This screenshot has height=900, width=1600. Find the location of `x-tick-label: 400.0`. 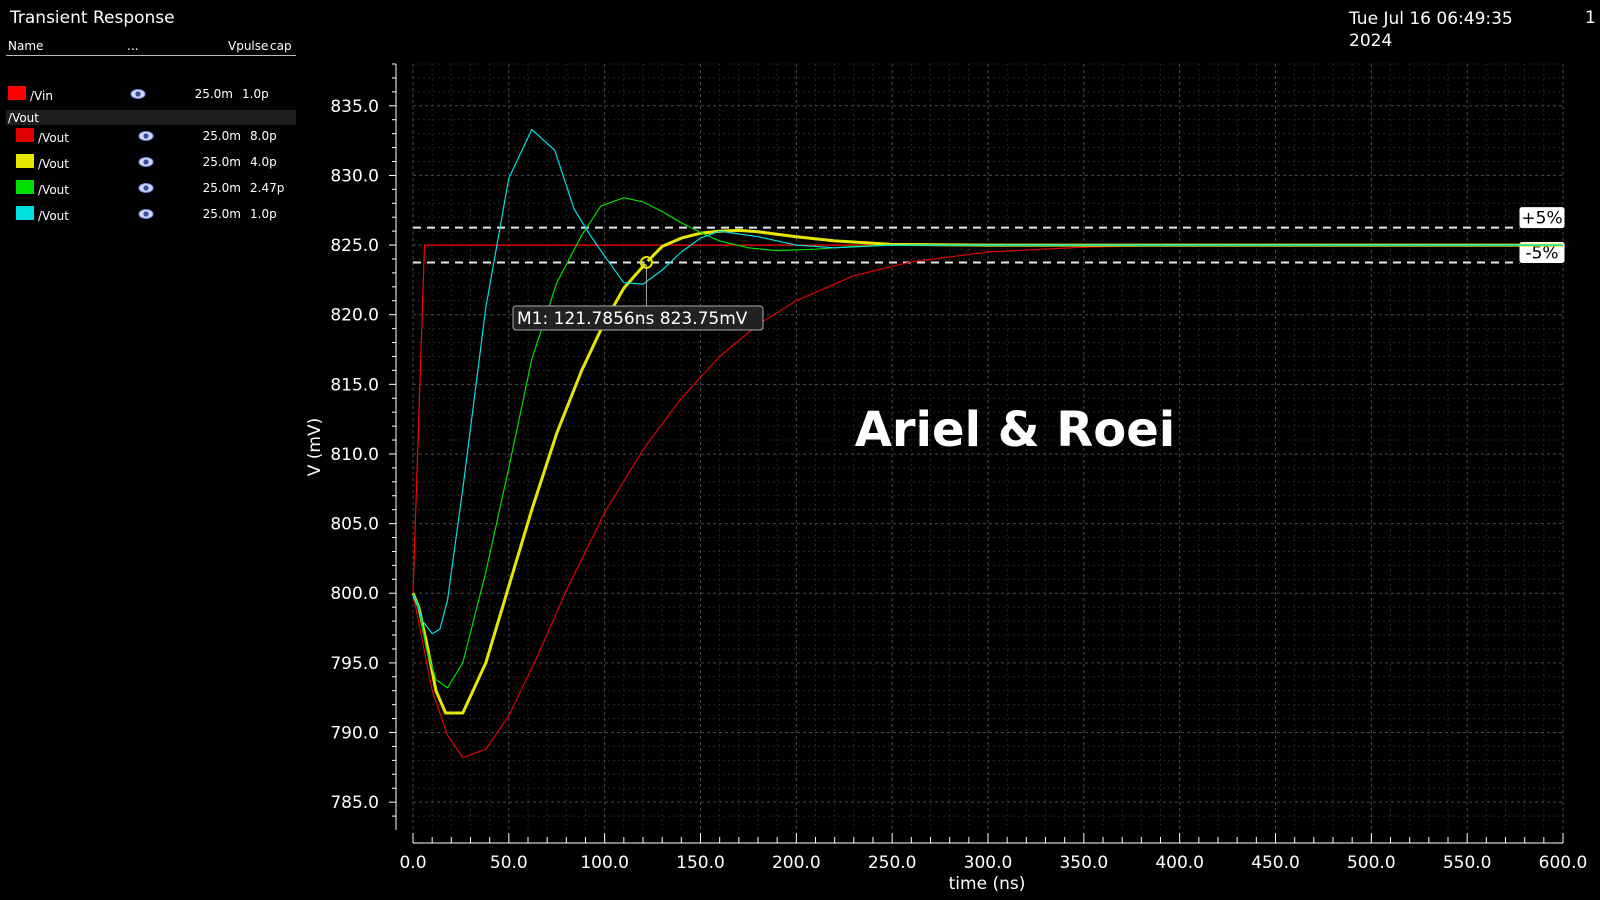

x-tick-label: 400.0 is located at coordinates (1179, 863).